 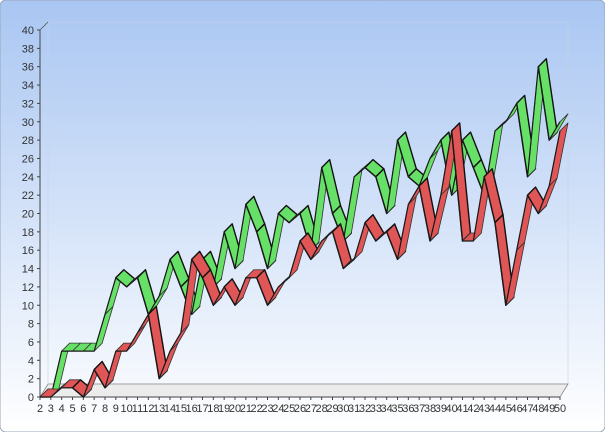 I want to click on y-tick-label: 0, so click(x=31, y=398).